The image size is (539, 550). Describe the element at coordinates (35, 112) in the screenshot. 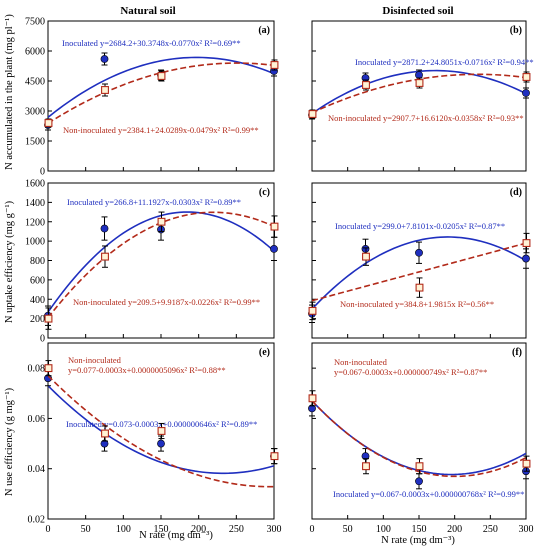

I see `y-tick-label-a-2: 3000` at that location.